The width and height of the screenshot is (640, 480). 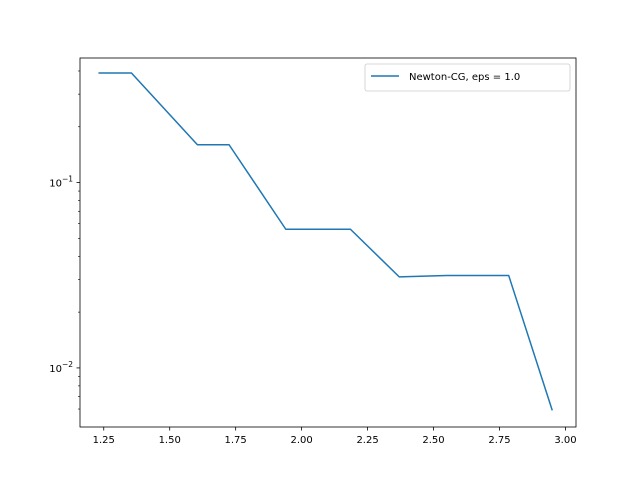 What do you see at coordinates (433, 440) in the screenshot?
I see `x-tick-label: 2.50` at bounding box center [433, 440].